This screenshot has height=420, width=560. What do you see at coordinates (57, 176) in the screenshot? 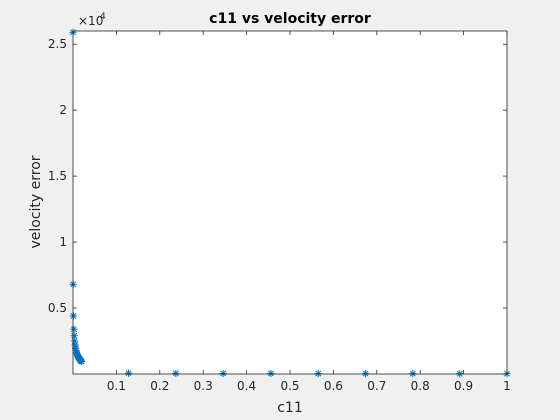
I see `y-tick-label: 1.5` at bounding box center [57, 176].